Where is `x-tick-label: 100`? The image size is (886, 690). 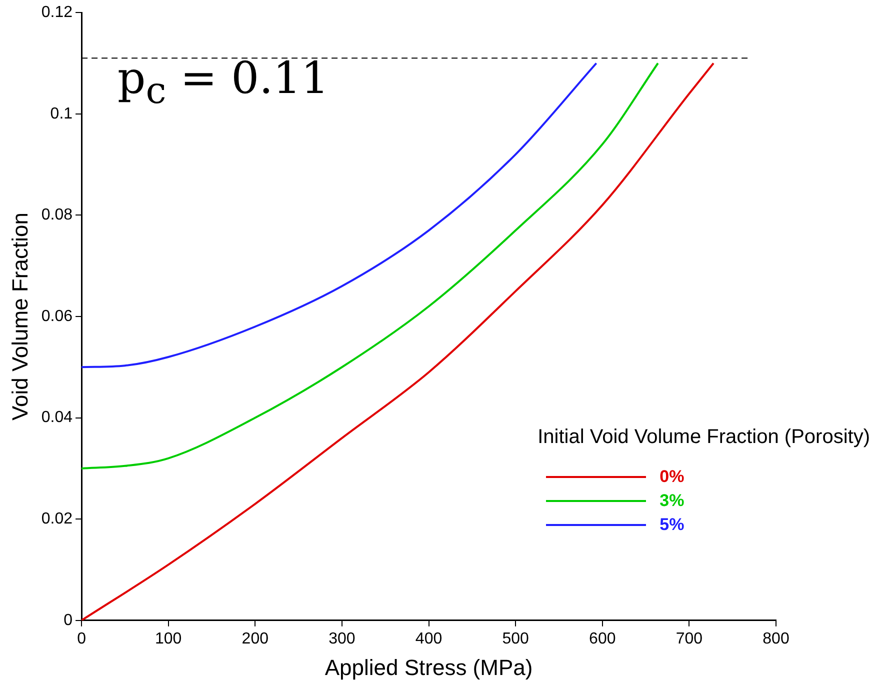 x-tick-label: 100 is located at coordinates (168, 639).